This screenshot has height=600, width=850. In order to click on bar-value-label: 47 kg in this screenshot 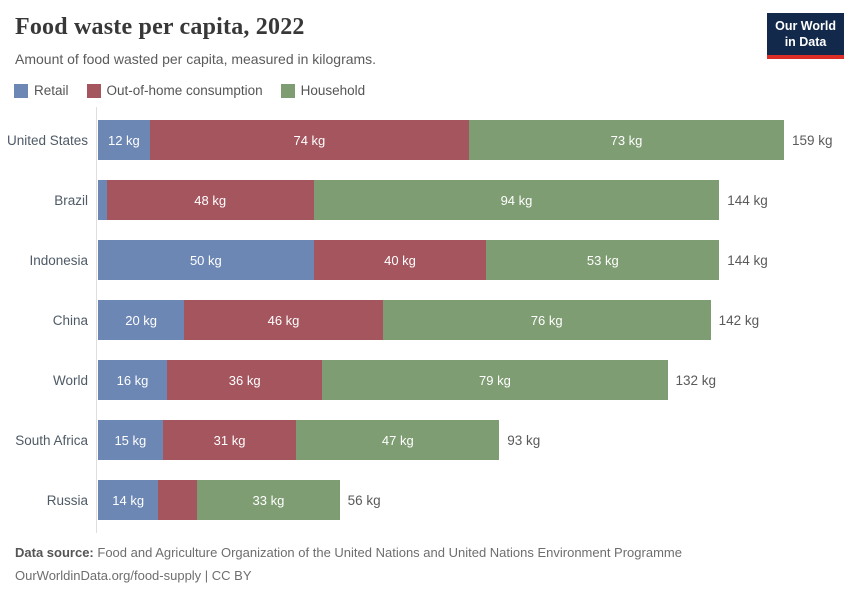, I will do `click(397, 440)`.